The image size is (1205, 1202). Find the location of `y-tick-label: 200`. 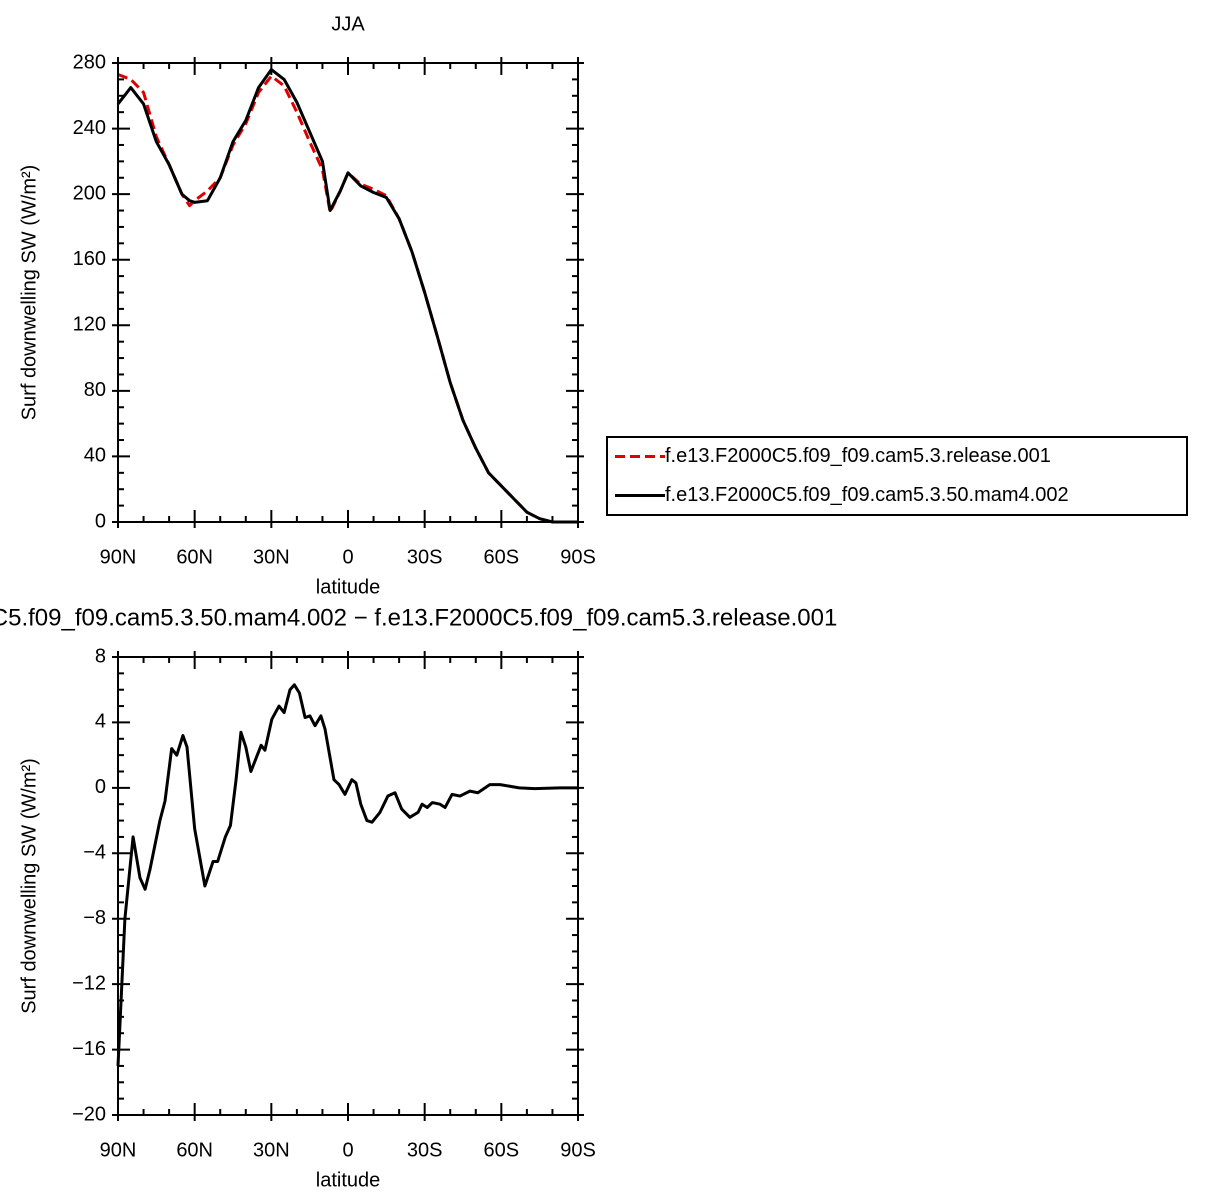

y-tick-label: 200 is located at coordinates (89, 193).